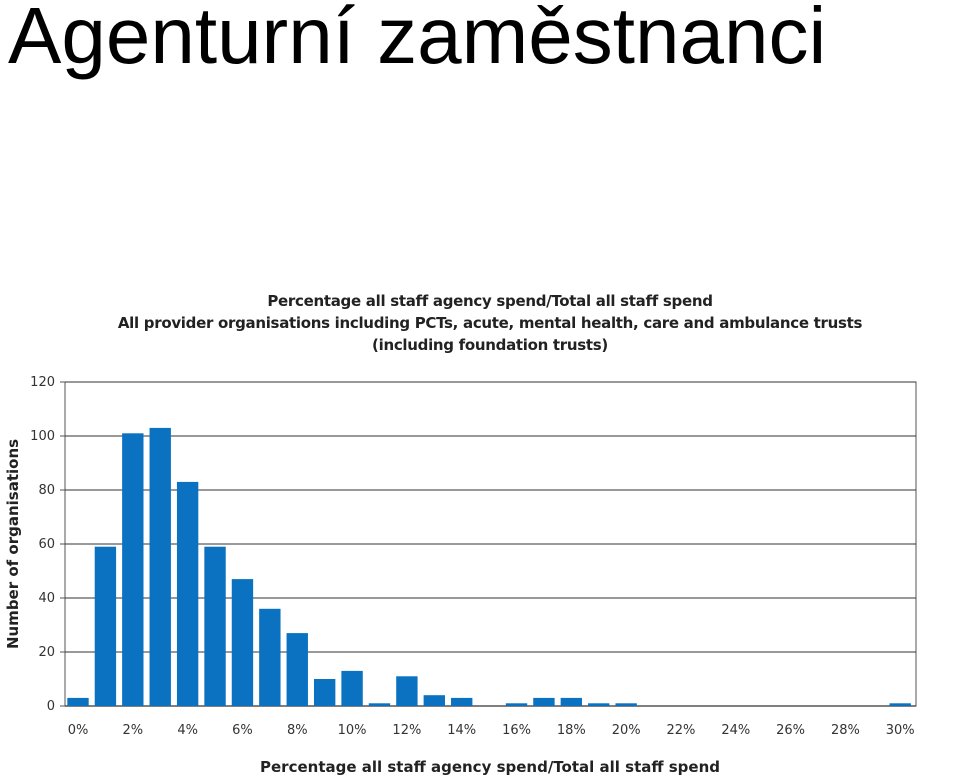  What do you see at coordinates (46, 544) in the screenshot?
I see `y-tick-label: 60` at bounding box center [46, 544].